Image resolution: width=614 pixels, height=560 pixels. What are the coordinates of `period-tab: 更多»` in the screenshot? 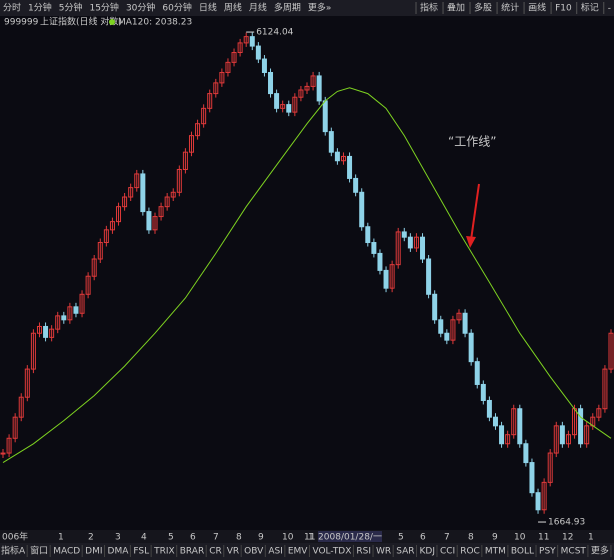 It's located at (320, 8).